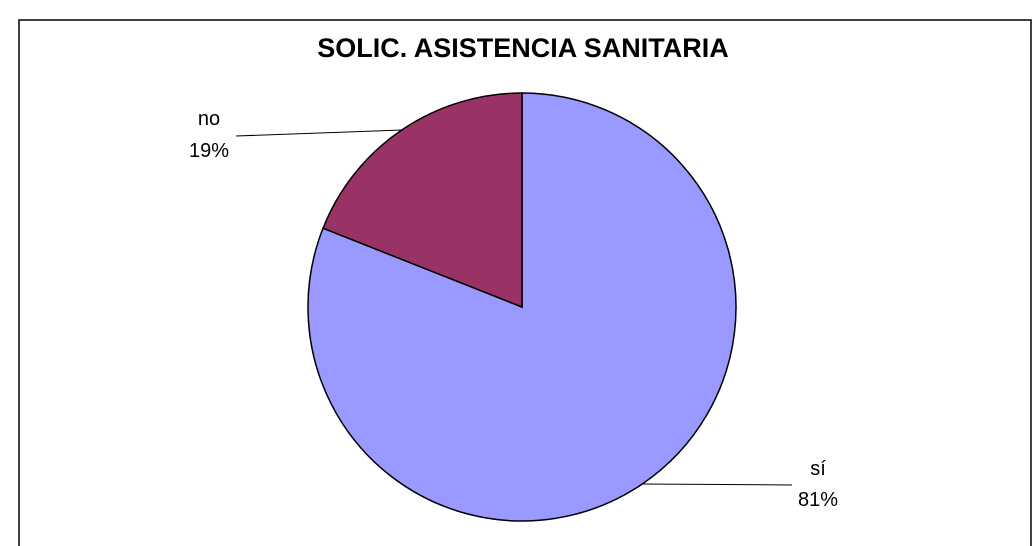 The width and height of the screenshot is (1035, 546). What do you see at coordinates (209, 119) in the screenshot?
I see `slice-label-no-name: no` at bounding box center [209, 119].